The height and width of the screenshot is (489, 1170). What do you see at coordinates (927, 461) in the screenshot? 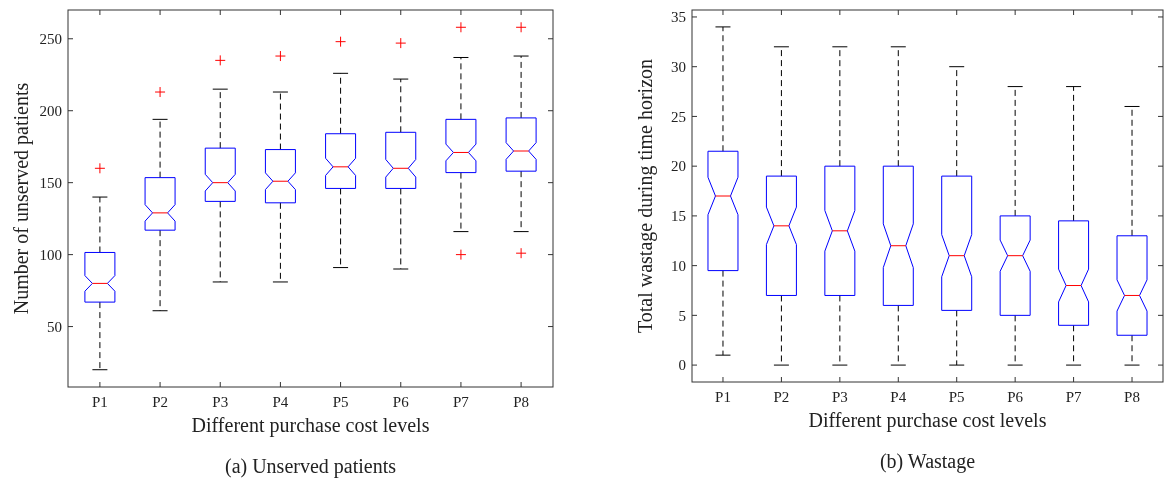
I see `text: (b) Wastage` at bounding box center [927, 461].